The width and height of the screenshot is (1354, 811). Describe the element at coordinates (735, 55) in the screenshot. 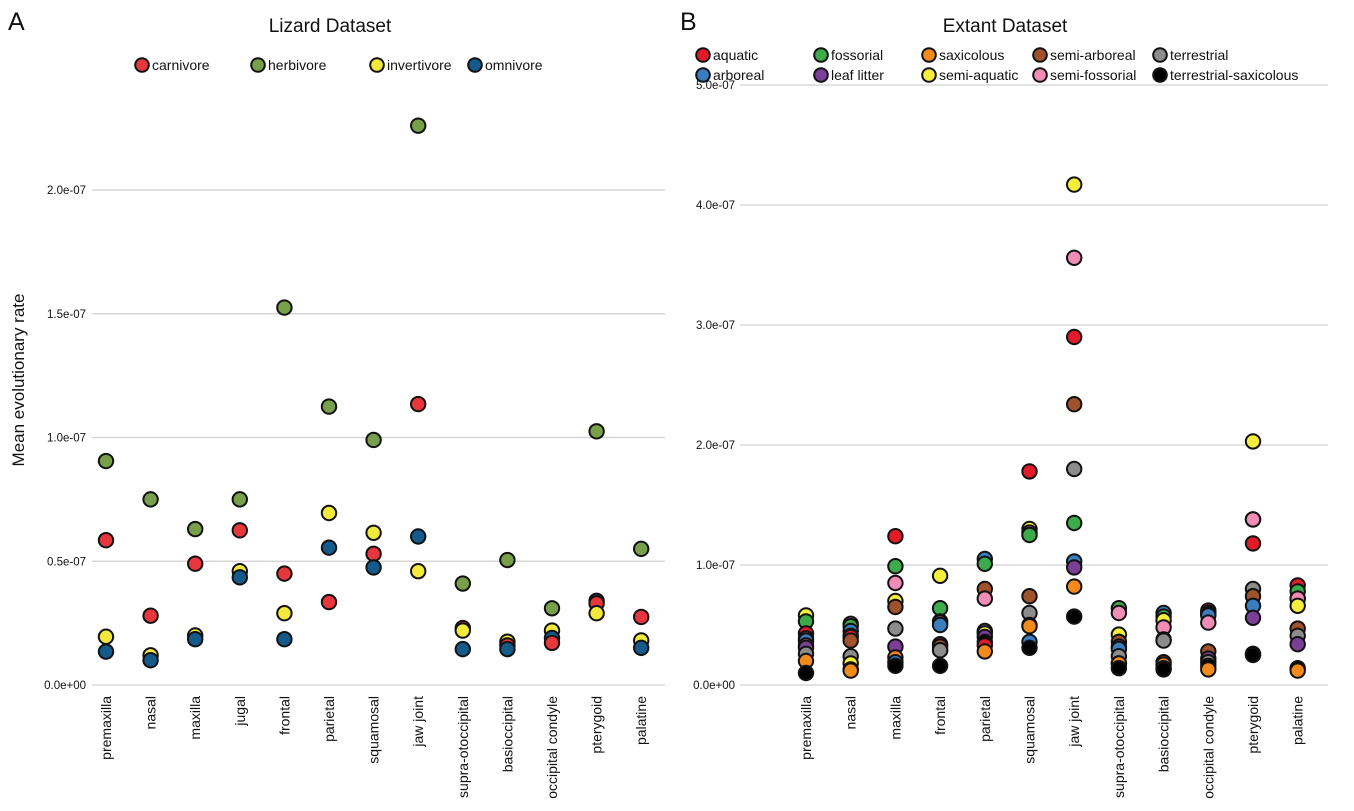

I see `panel-b-legend-label: aquatic` at that location.